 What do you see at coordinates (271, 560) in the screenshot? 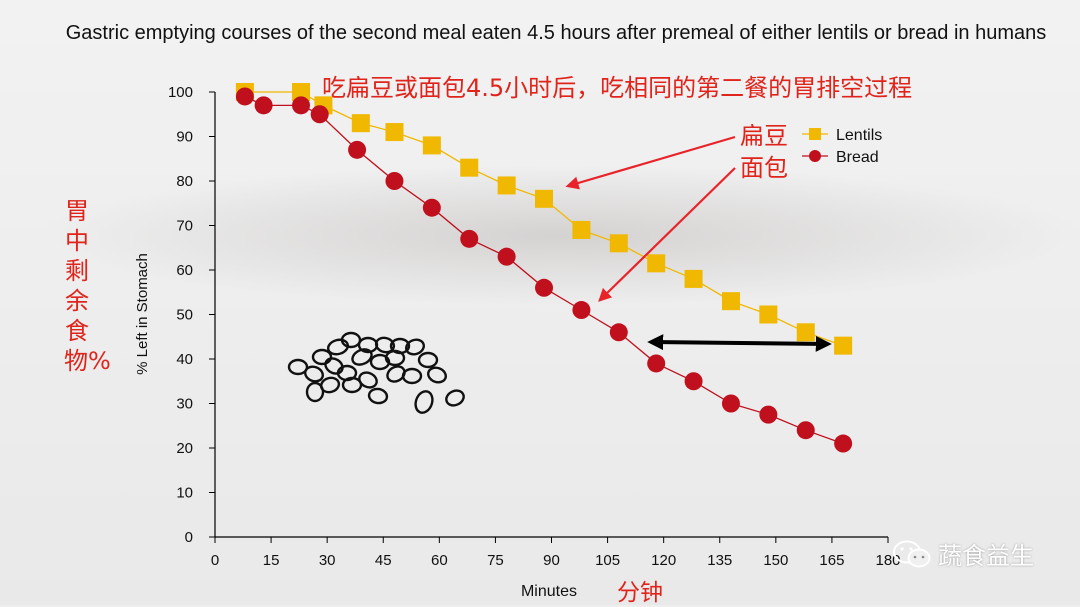
I see `x-tick-label: 15` at bounding box center [271, 560].